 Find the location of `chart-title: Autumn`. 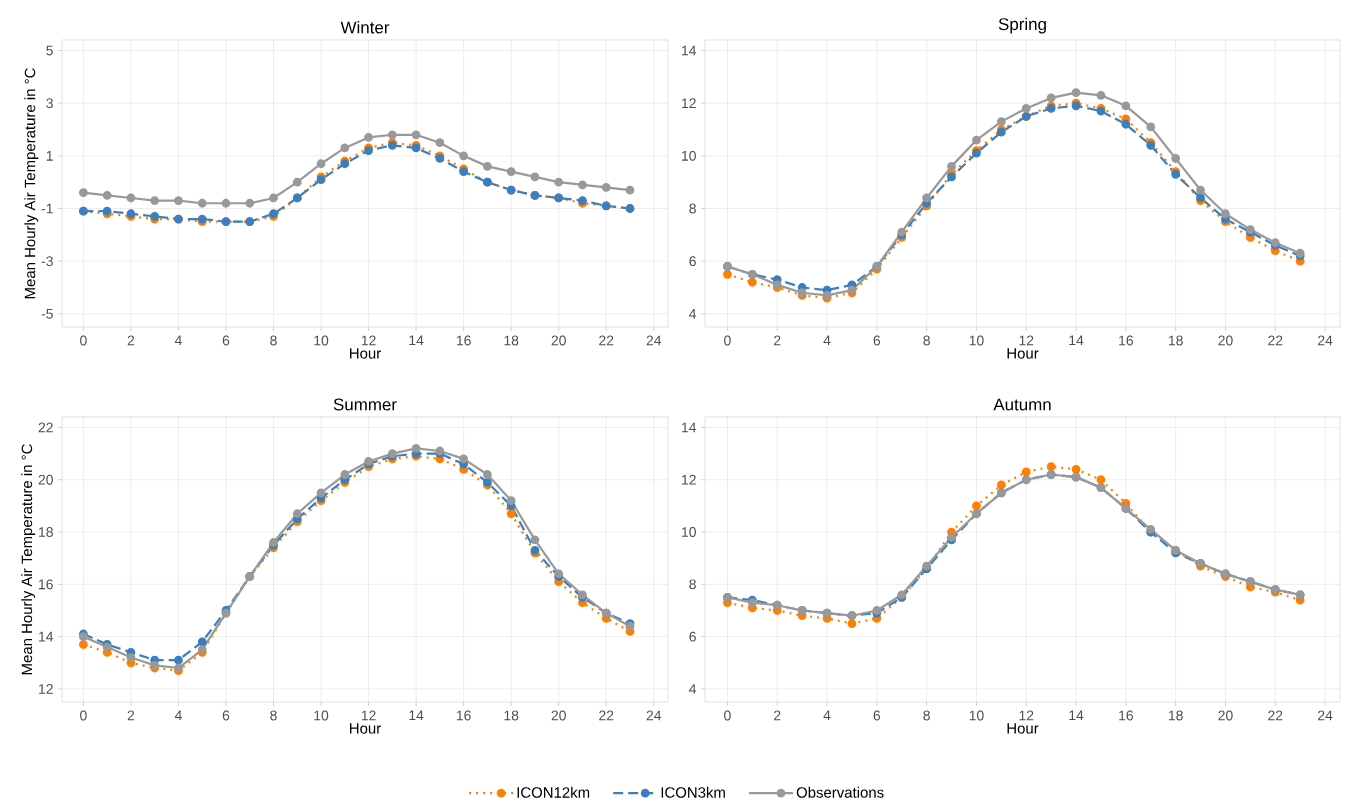

chart-title: Autumn is located at coordinates (1022, 404).